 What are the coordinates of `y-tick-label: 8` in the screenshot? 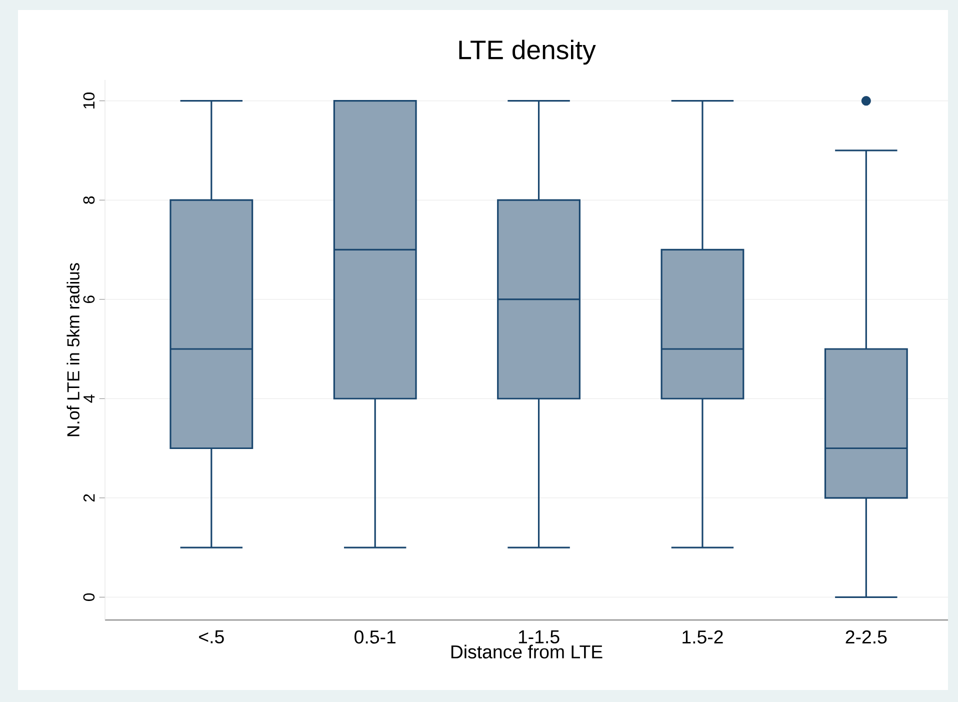 It's located at (89, 200).